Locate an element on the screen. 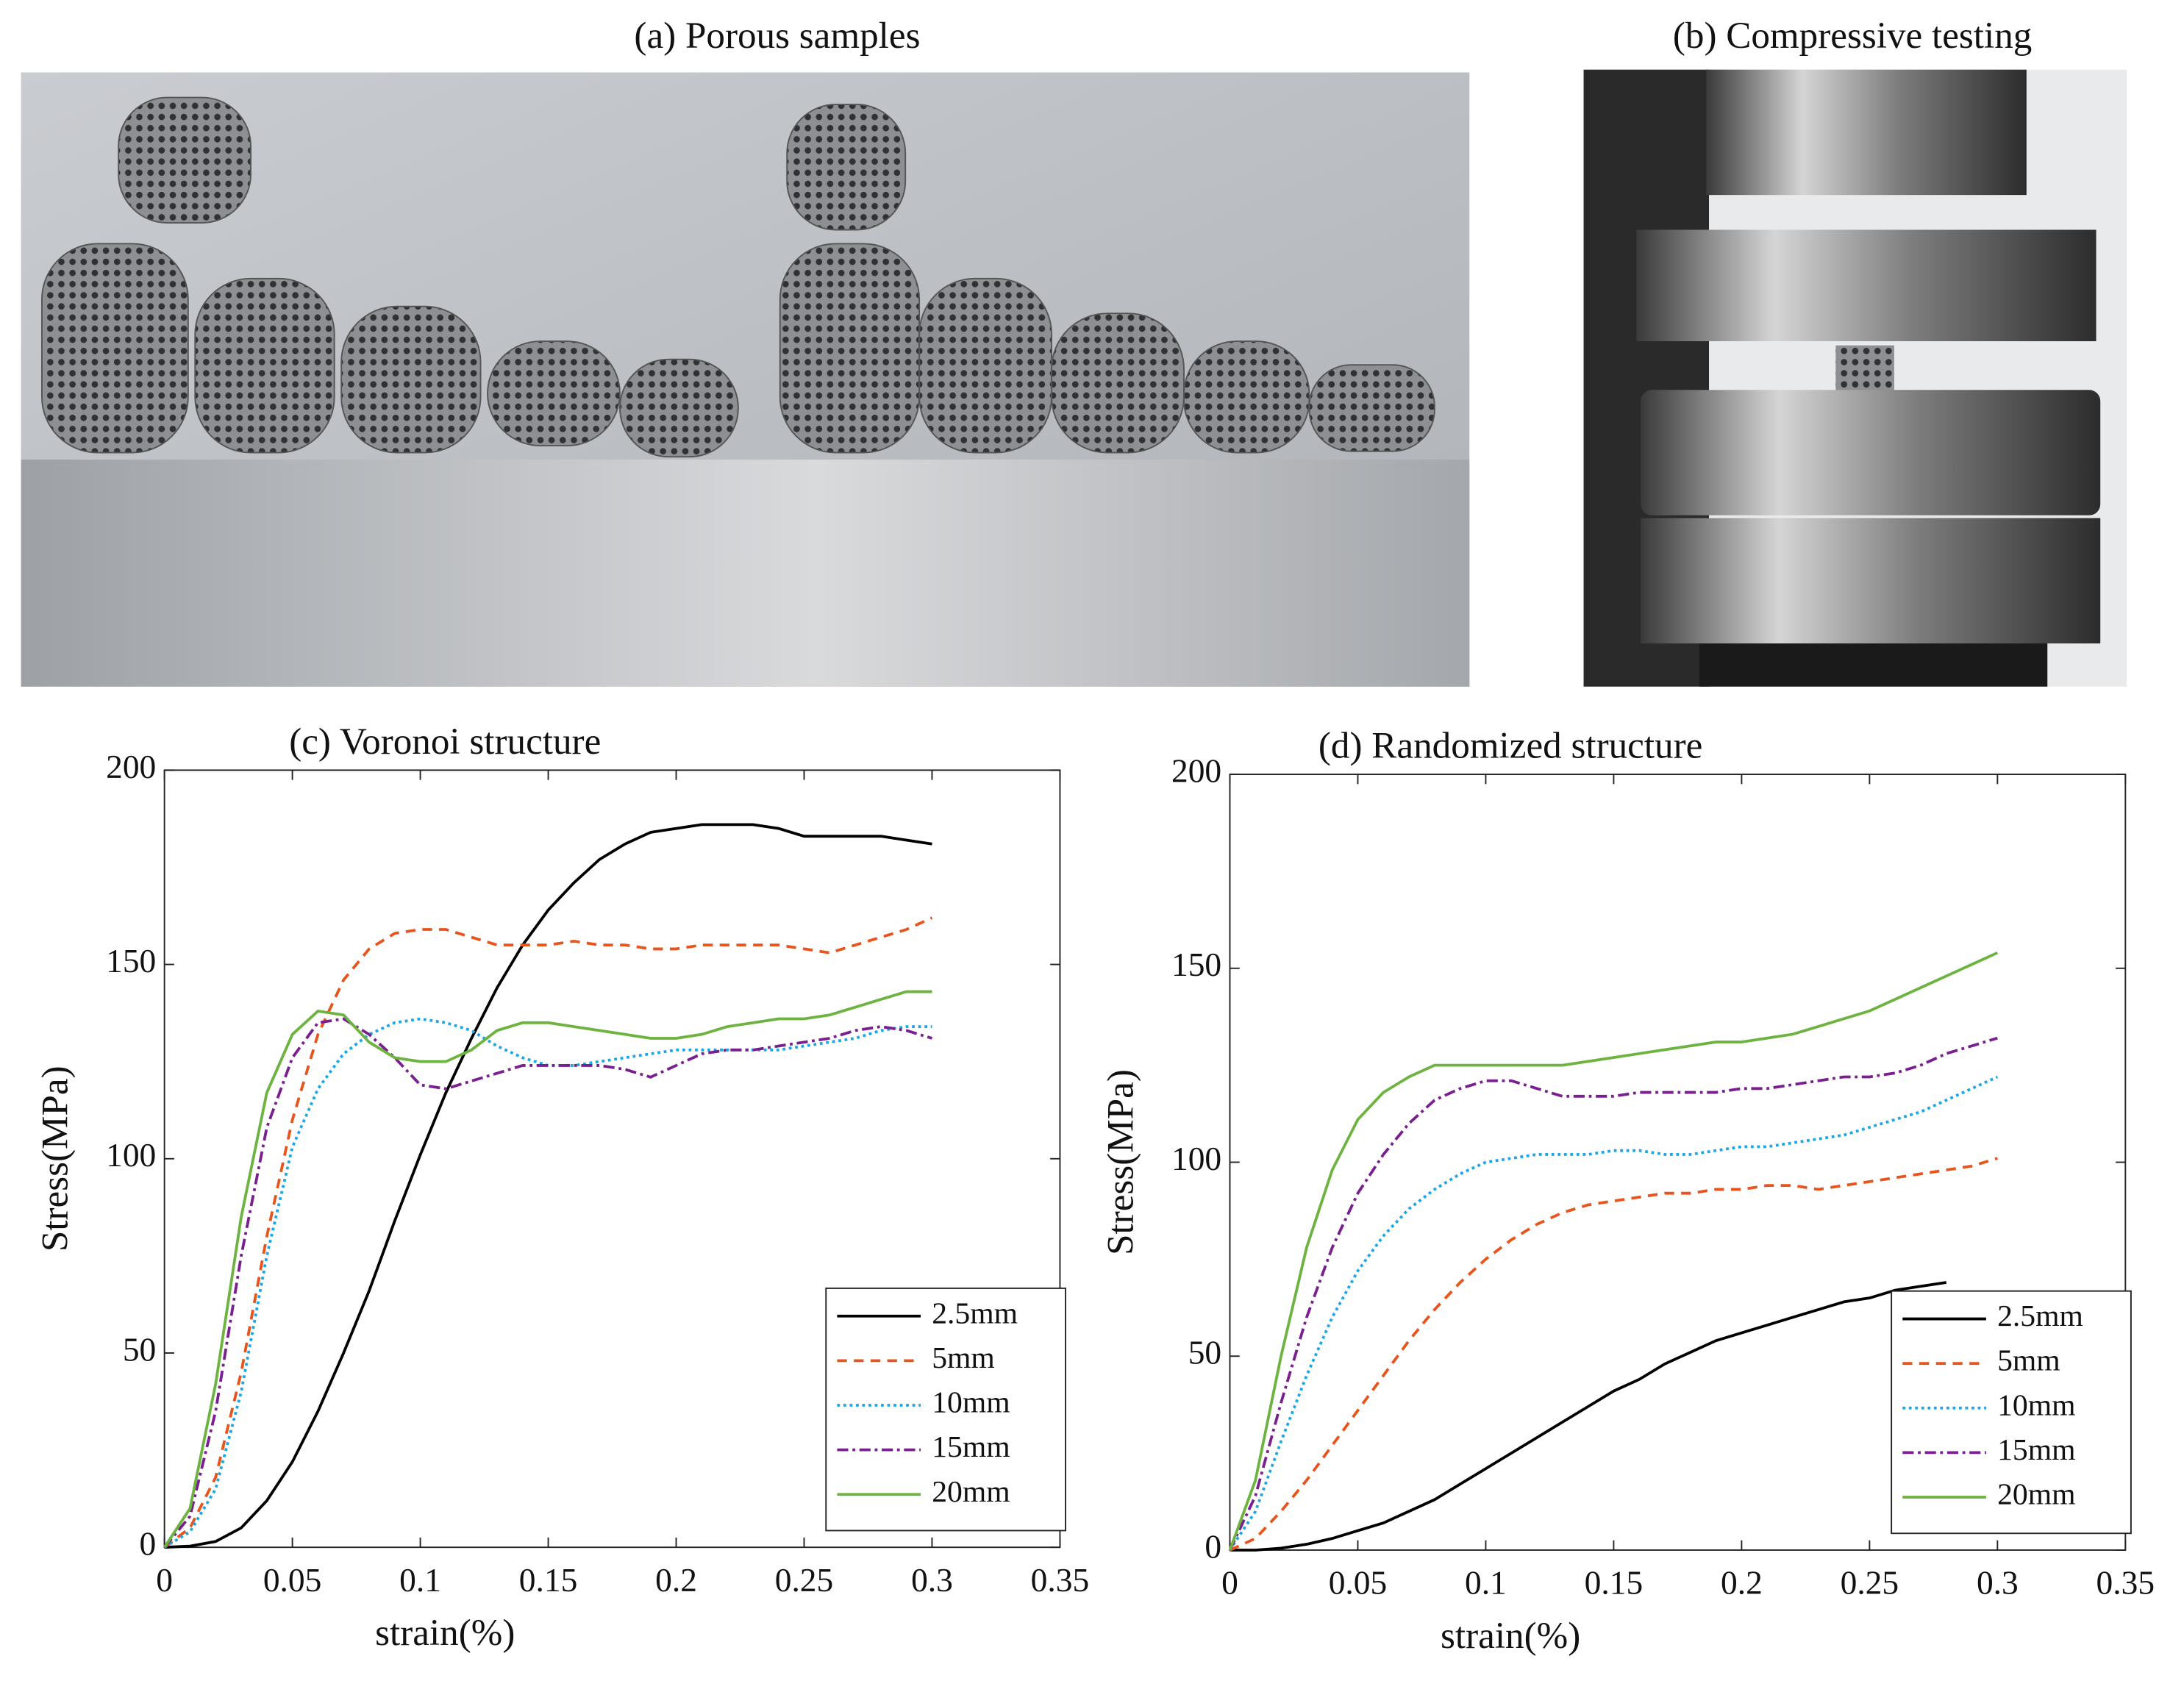 Image resolution: width=2184 pixels, height=1681 pixels. chart-title: (d) Randomized structure is located at coordinates (1510, 746).